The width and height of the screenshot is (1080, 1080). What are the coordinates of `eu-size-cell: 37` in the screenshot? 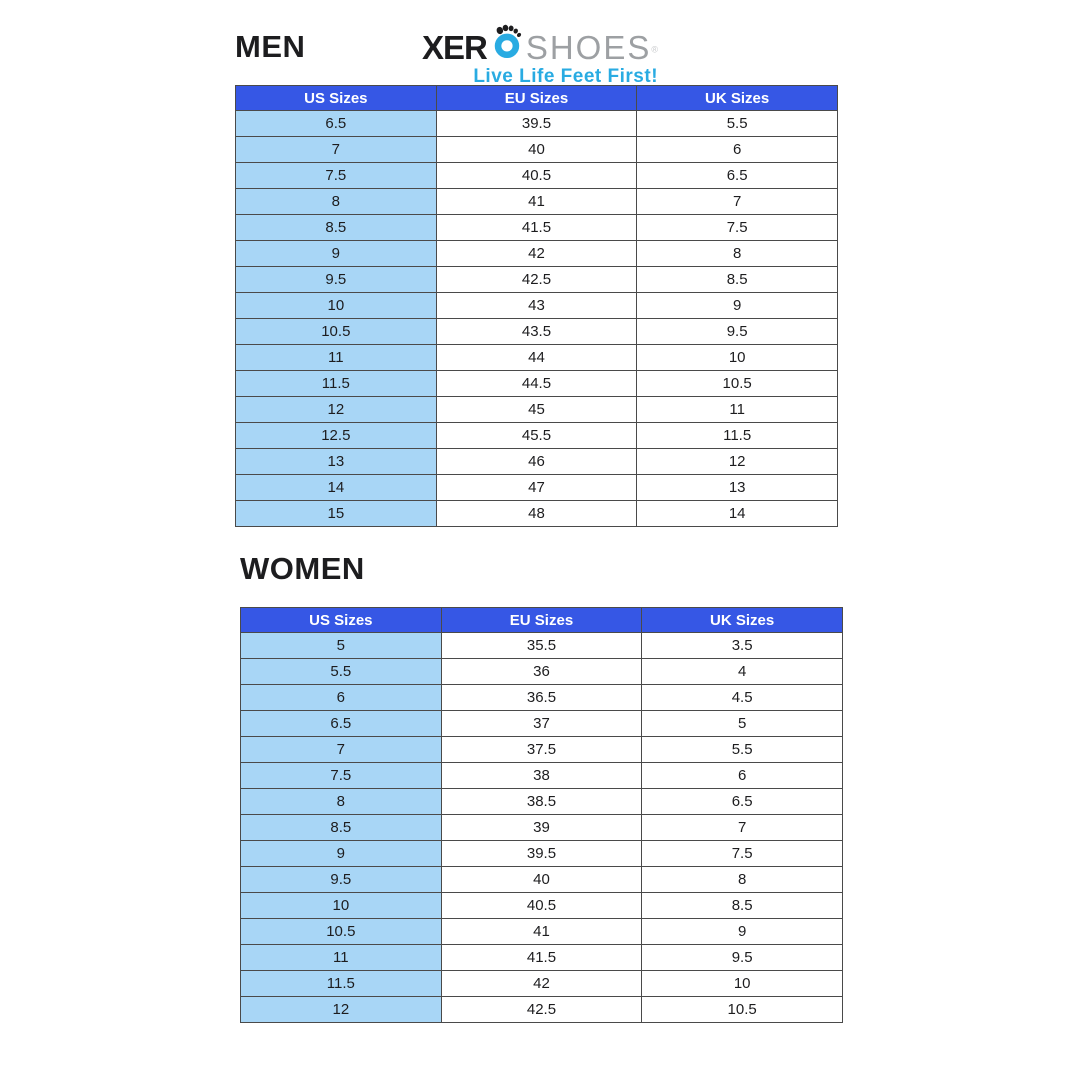 It's located at (541, 723).